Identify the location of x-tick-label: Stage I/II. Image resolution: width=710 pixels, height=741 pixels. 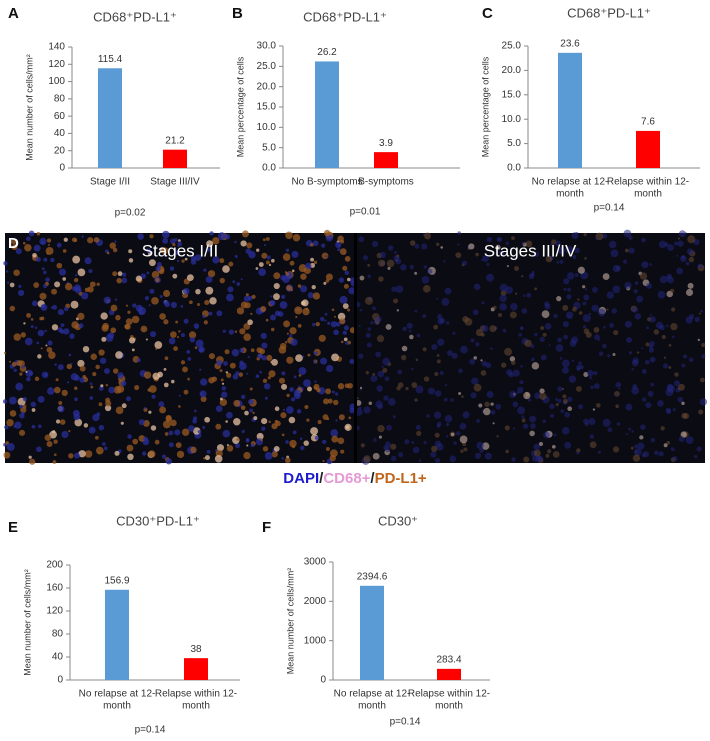
(110, 182).